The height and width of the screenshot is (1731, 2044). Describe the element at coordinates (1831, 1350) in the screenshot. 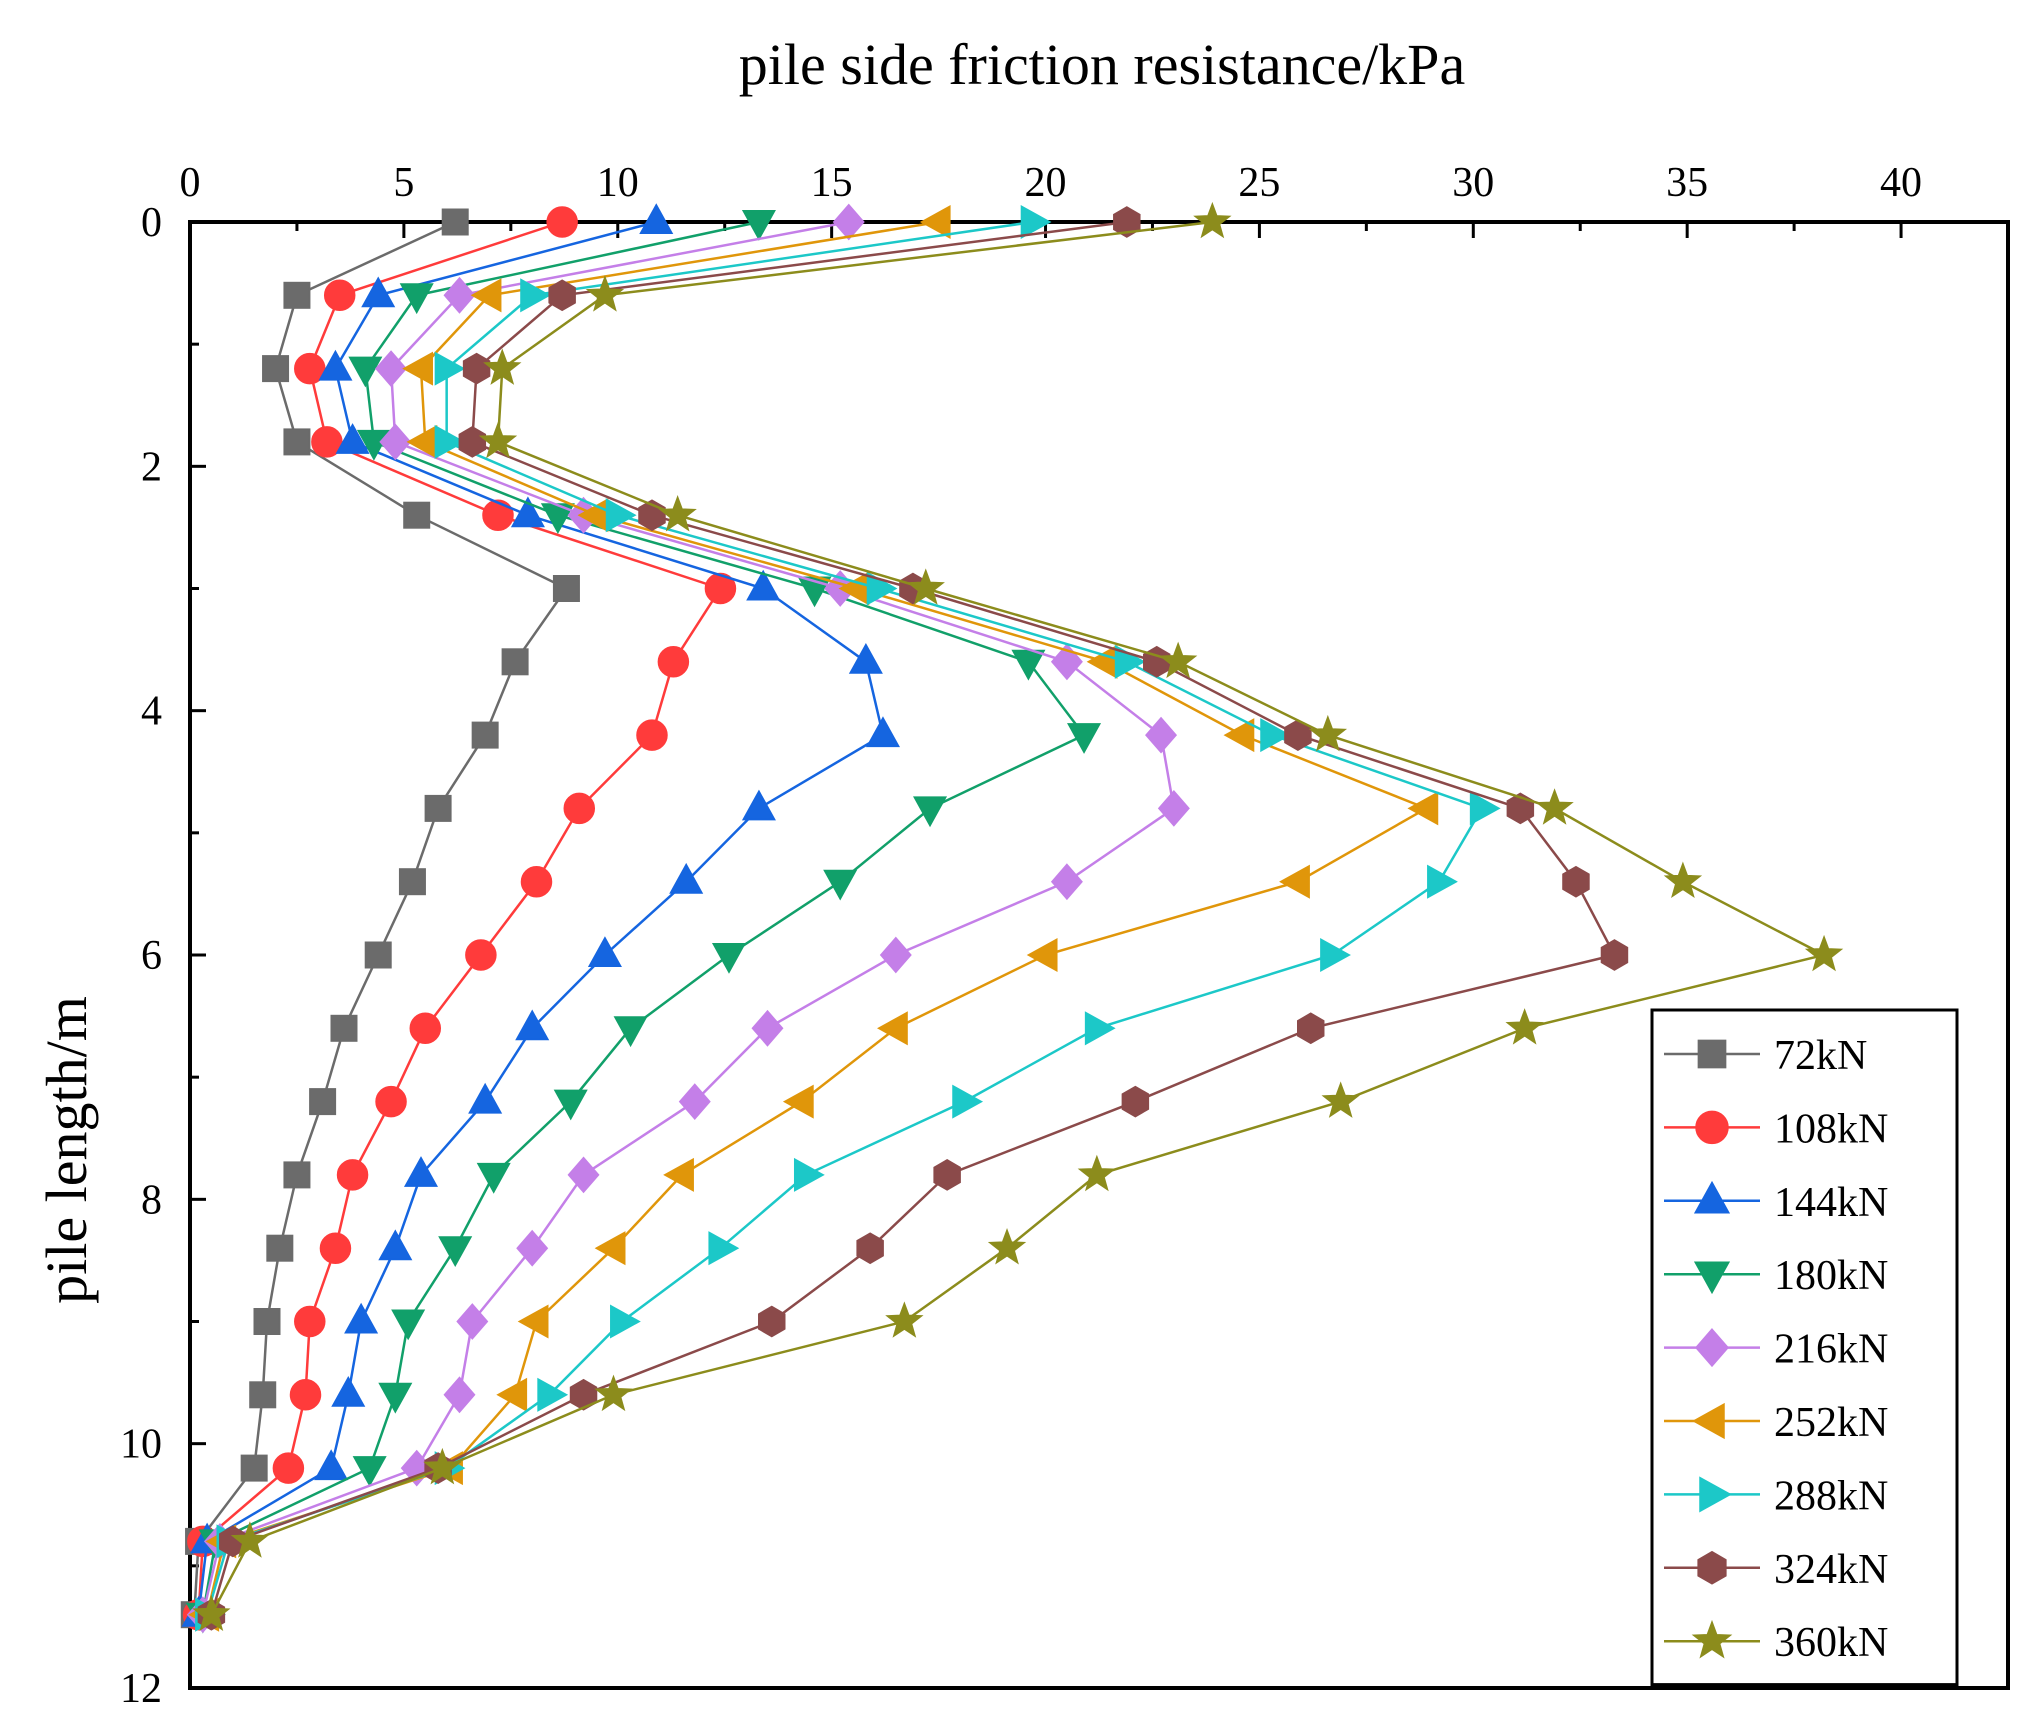

I see `legend-label: 216kN` at that location.